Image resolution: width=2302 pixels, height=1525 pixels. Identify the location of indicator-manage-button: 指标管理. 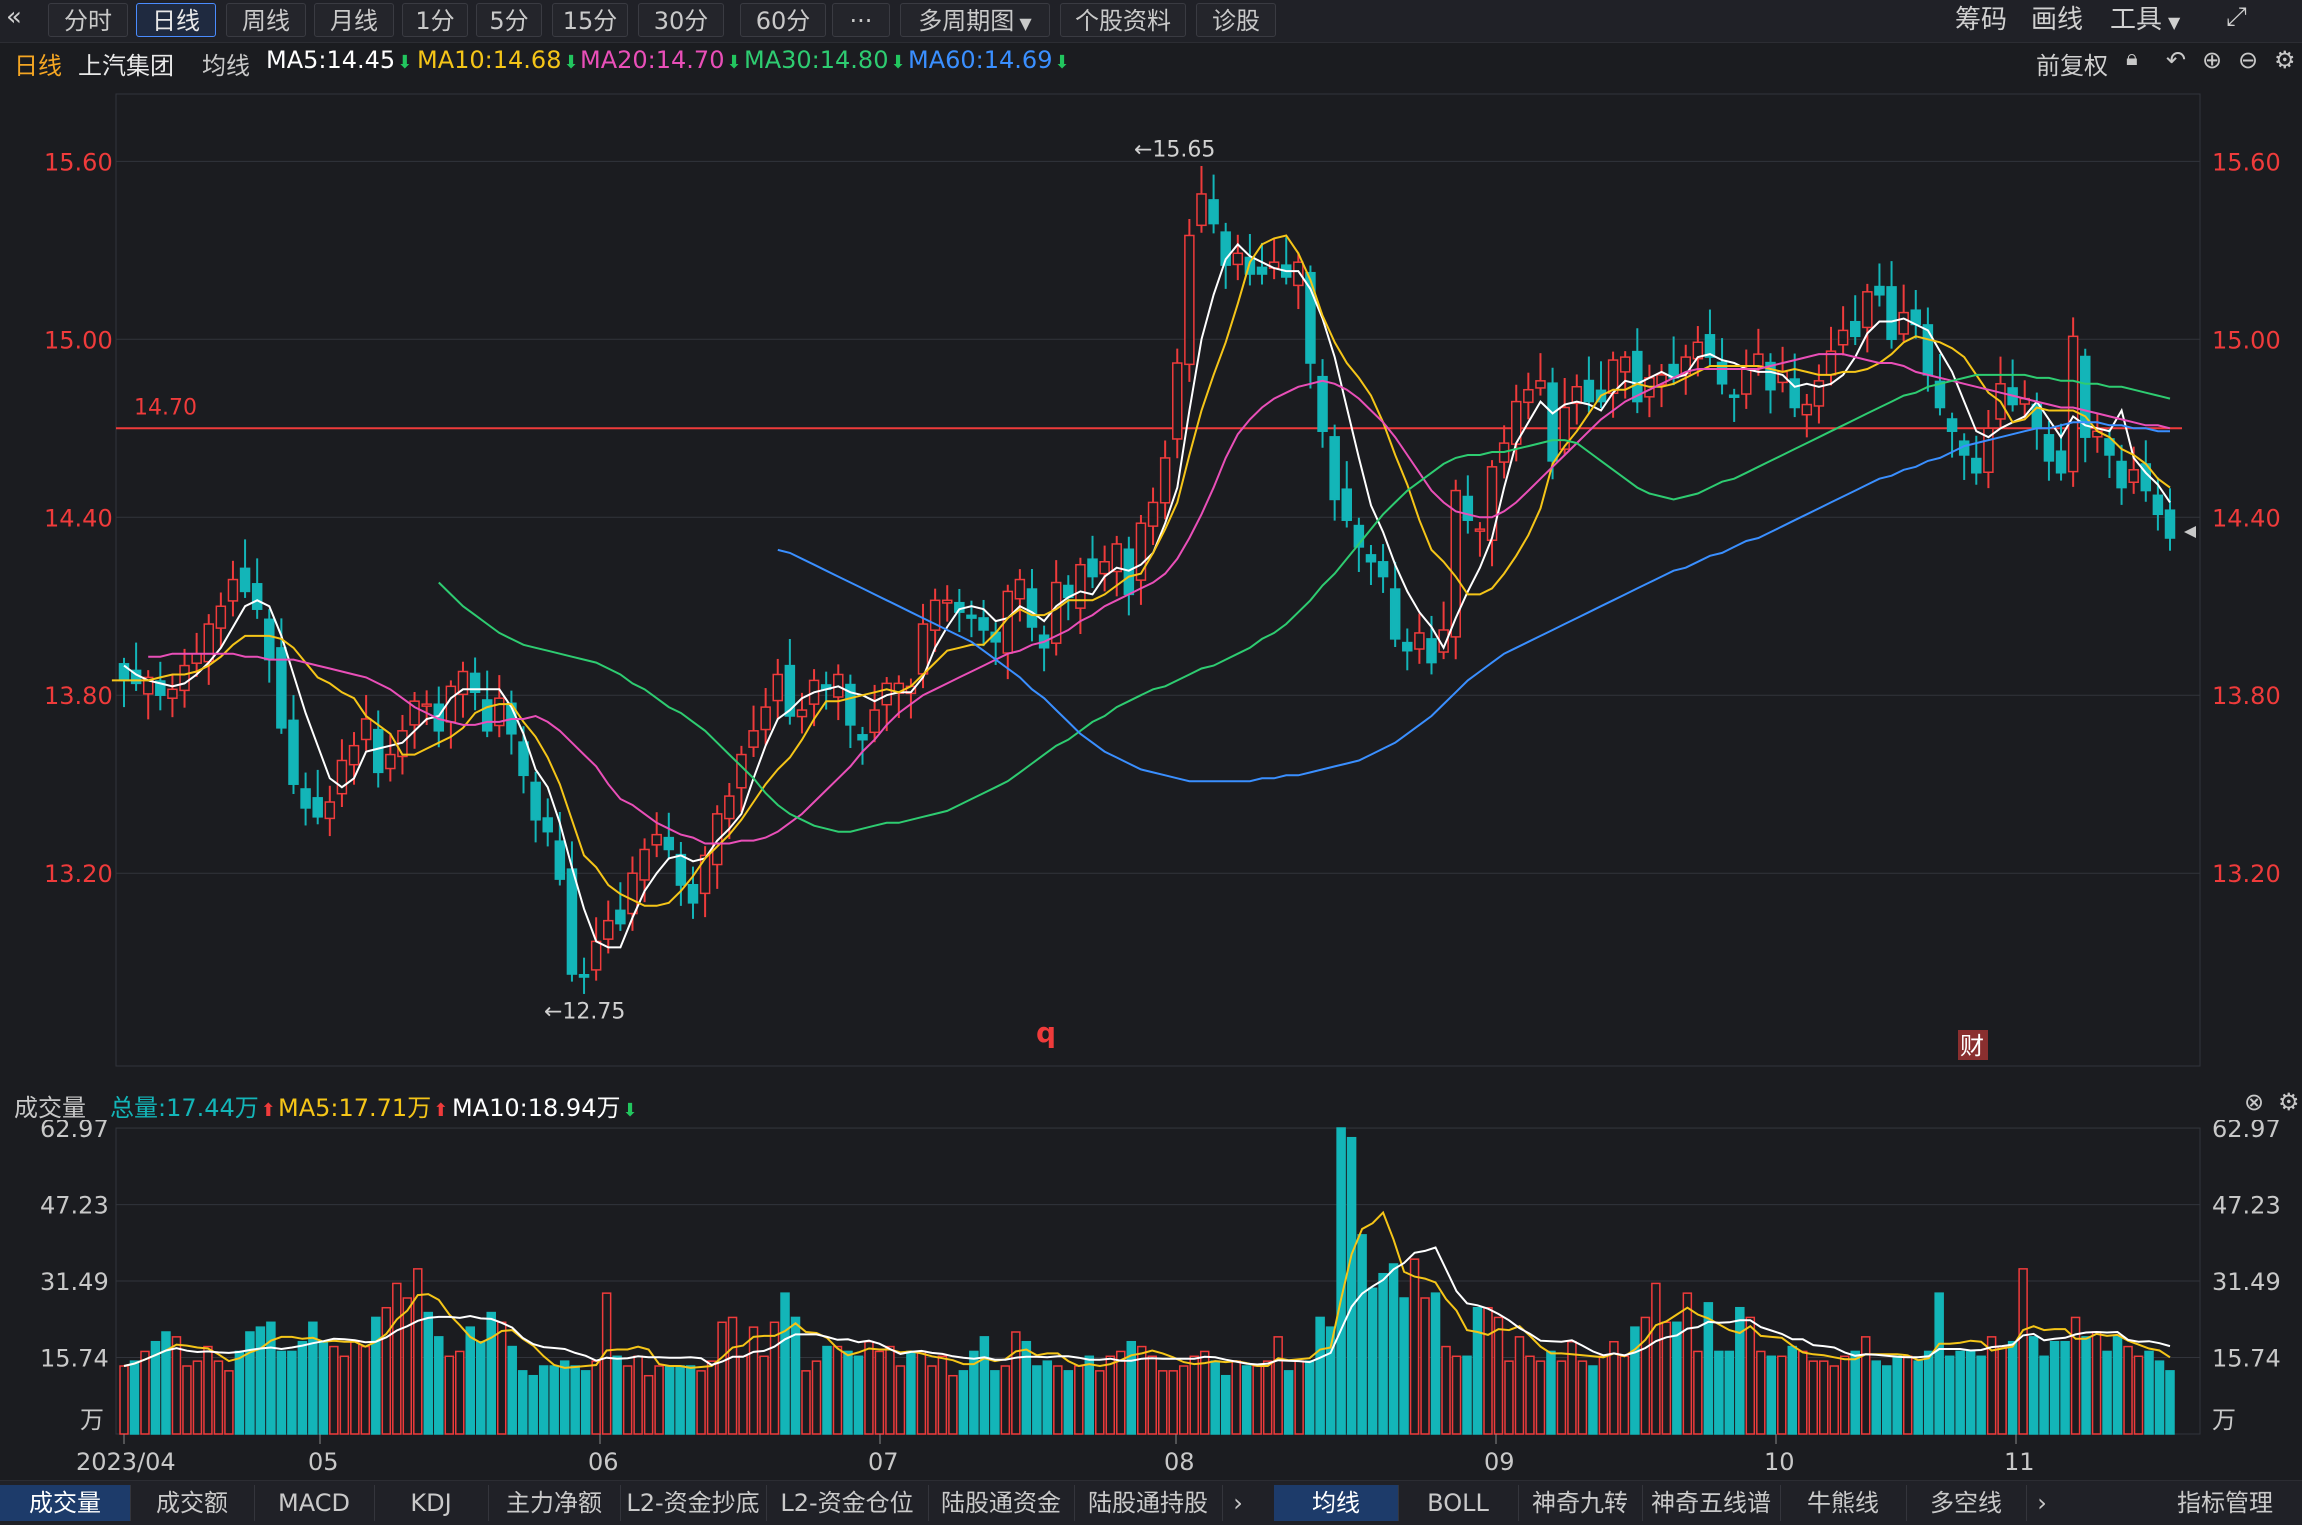
(2225, 1503).